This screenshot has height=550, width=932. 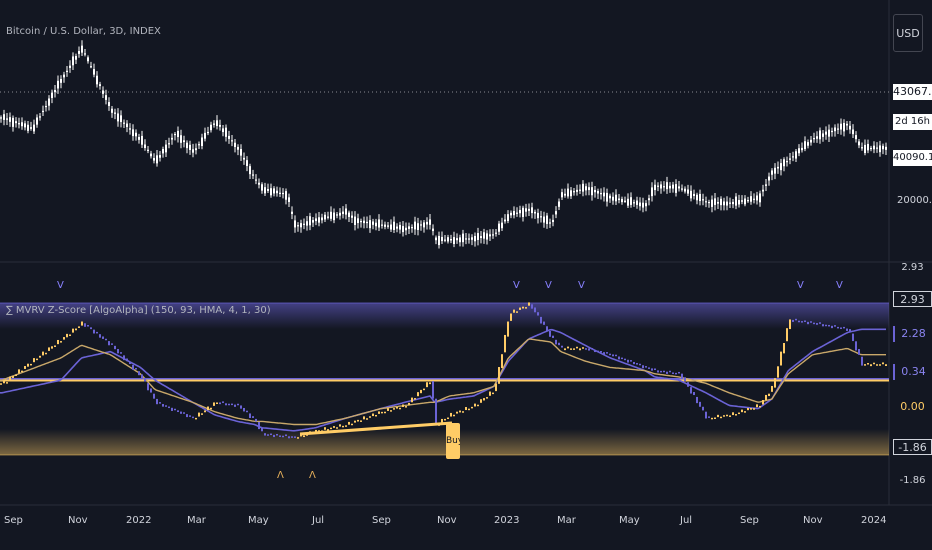 What do you see at coordinates (914, 200) in the screenshot?
I see `price-axis-tick: 20000.00` at bounding box center [914, 200].